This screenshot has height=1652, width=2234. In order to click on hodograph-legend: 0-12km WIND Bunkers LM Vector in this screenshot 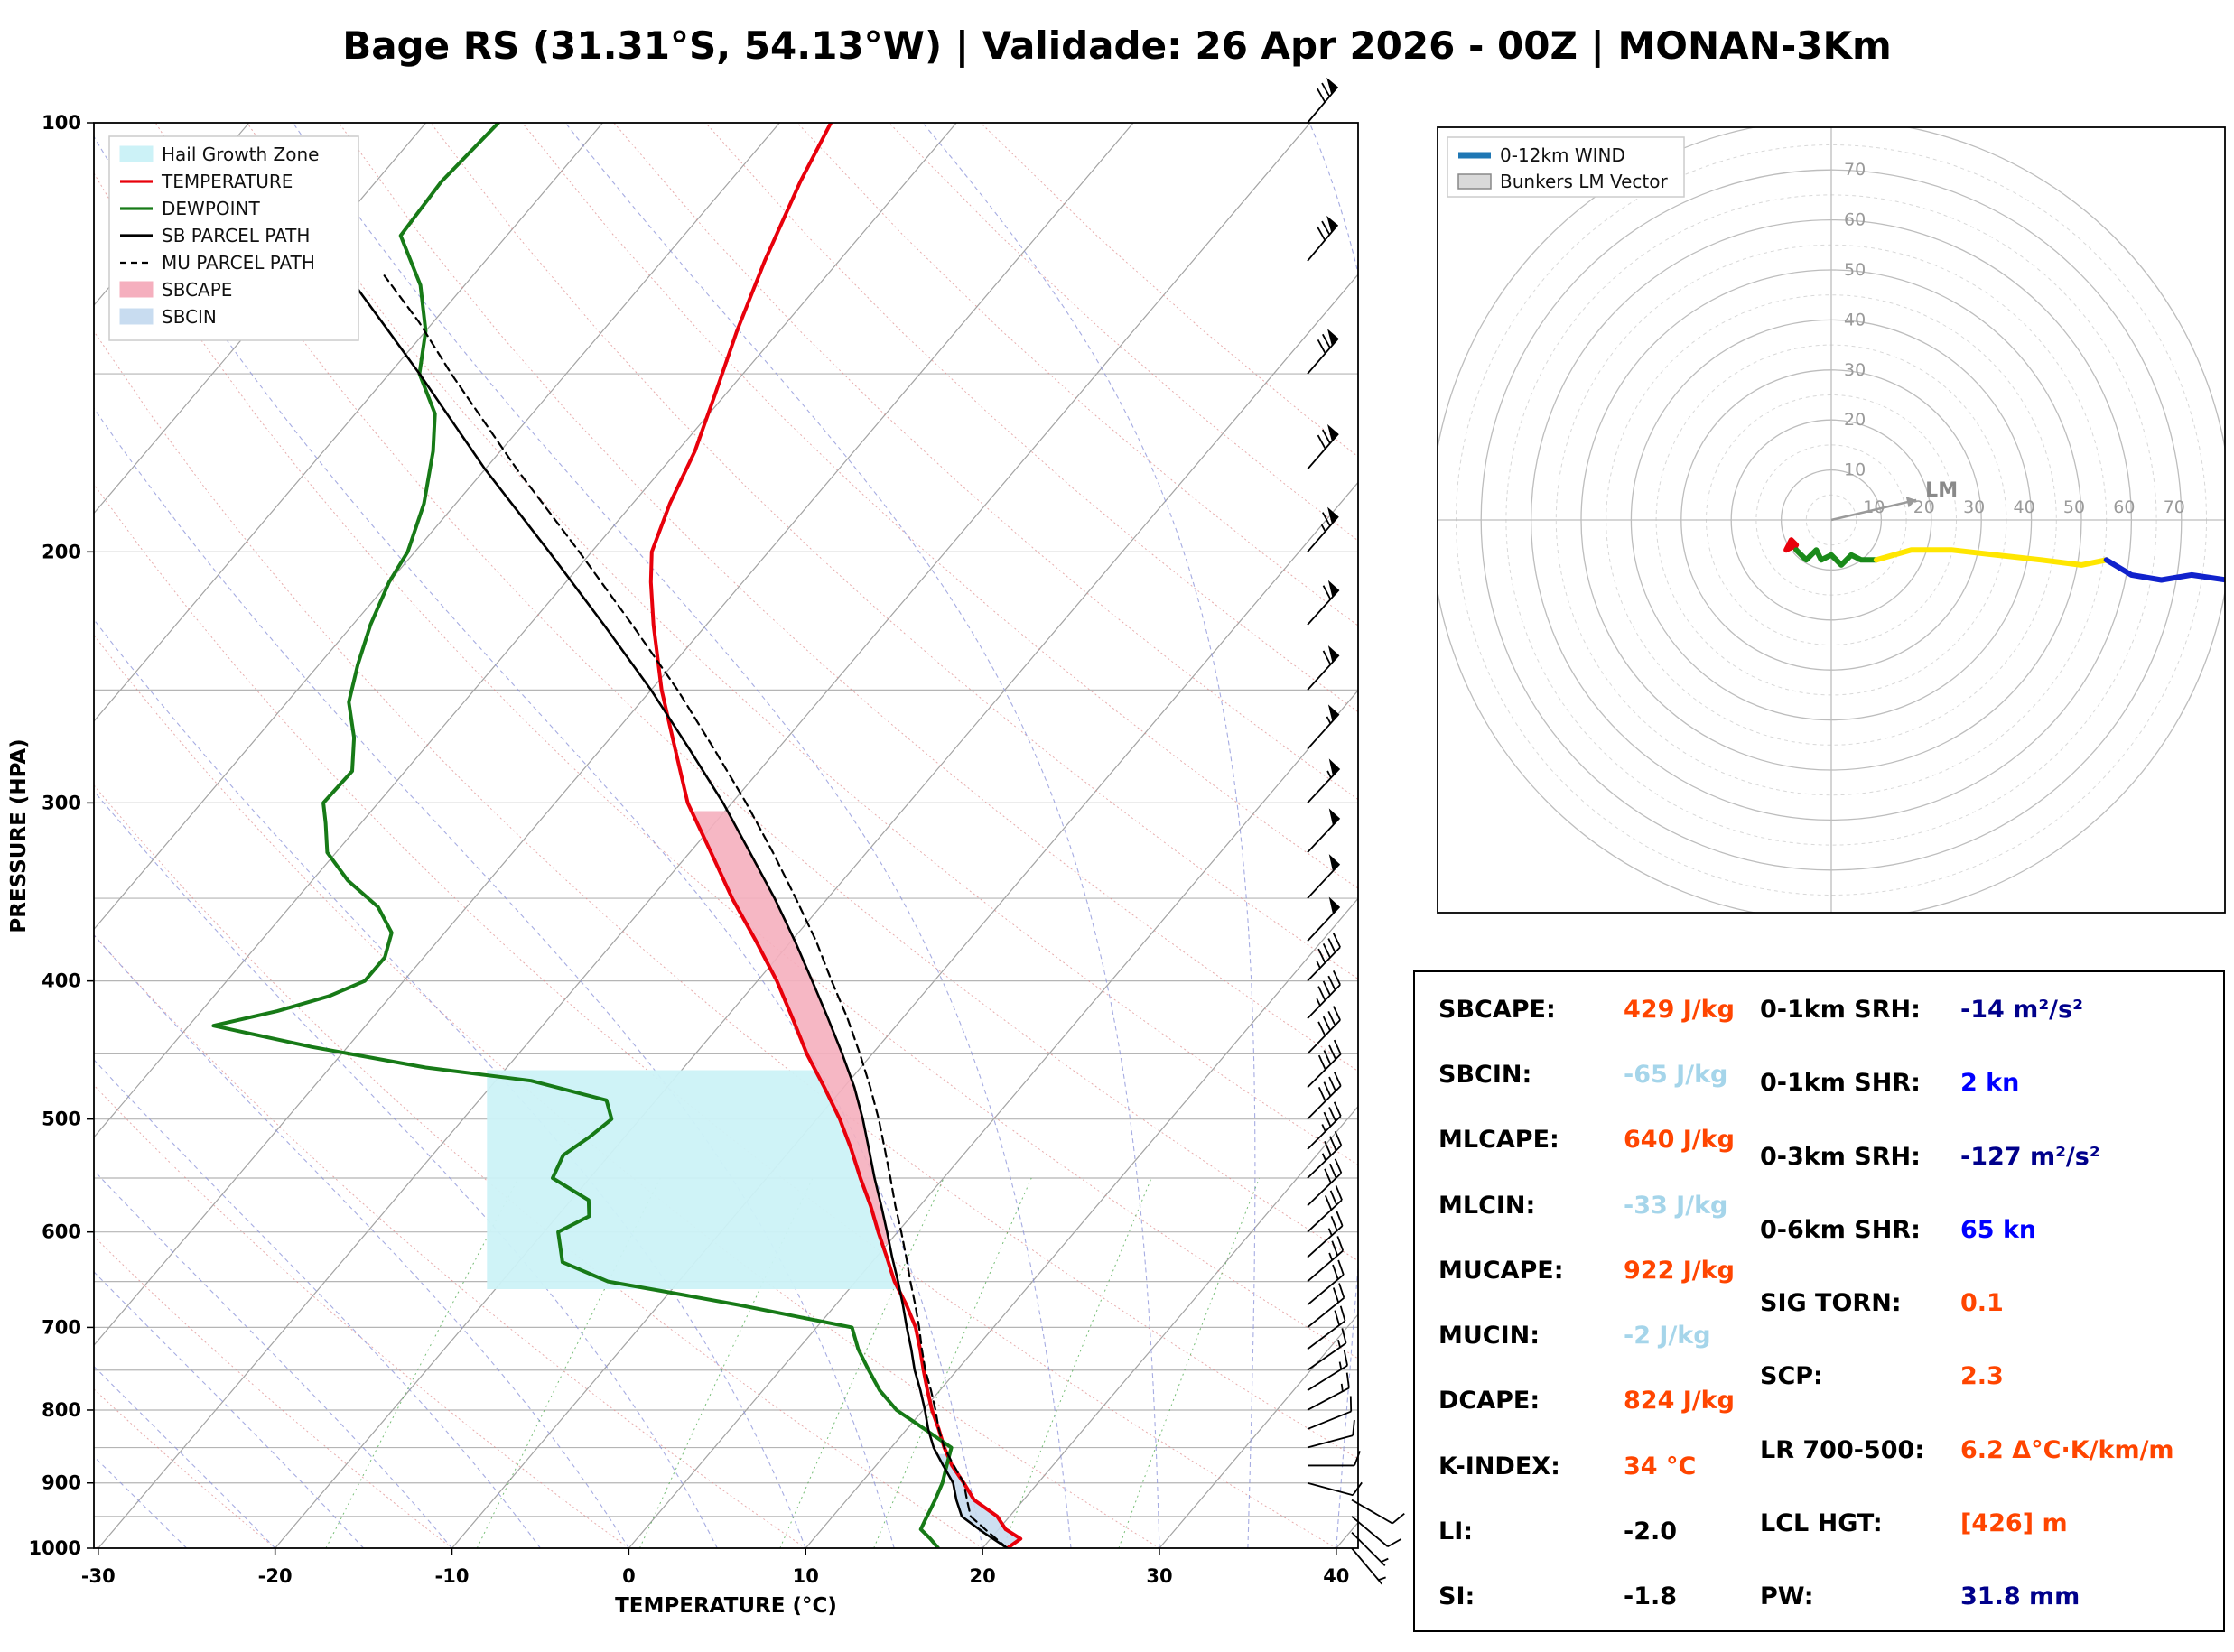, I will do `click(1566, 167)`.